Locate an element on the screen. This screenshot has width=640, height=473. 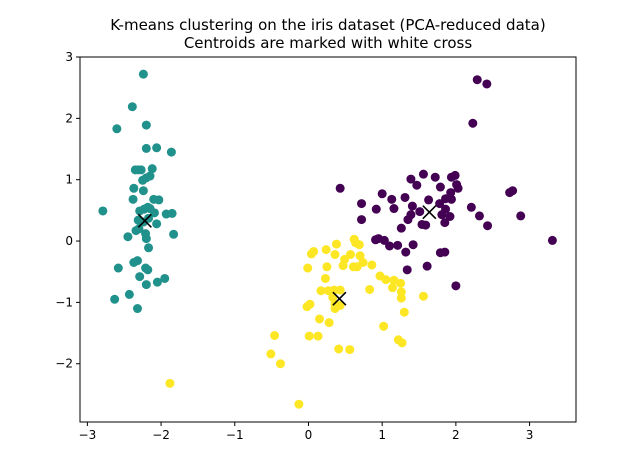
x-tick-label: 2 is located at coordinates (456, 435).